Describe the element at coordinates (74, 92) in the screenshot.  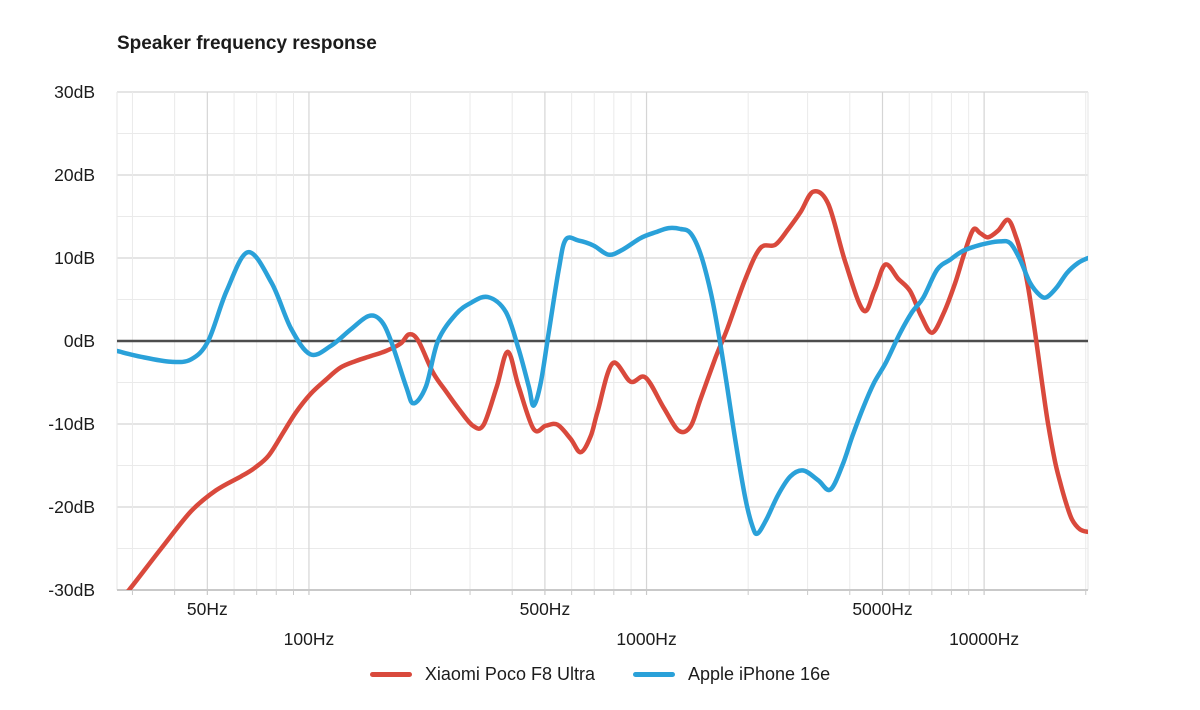
I see `y-axis-label: 30dB` at that location.